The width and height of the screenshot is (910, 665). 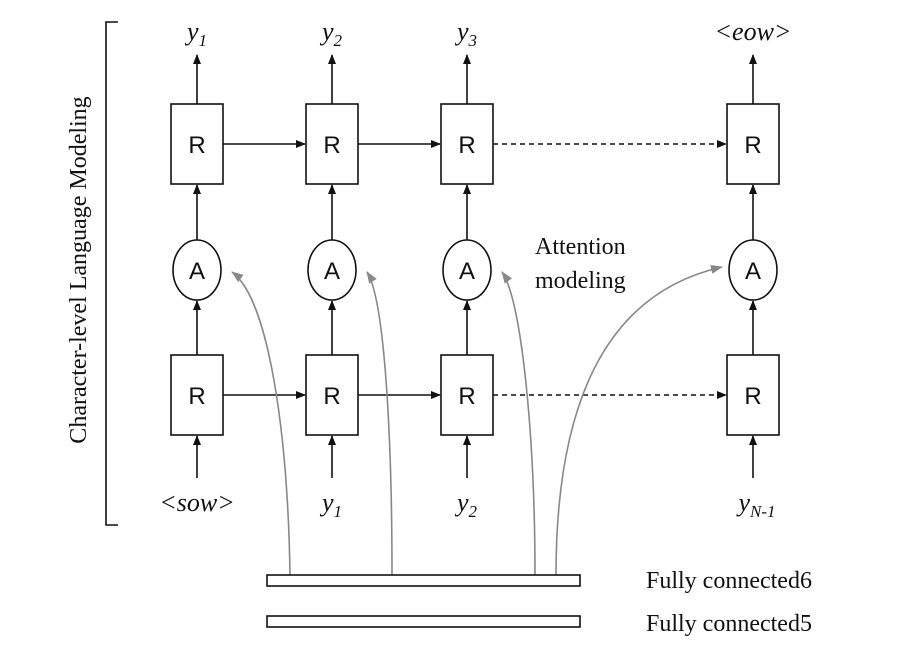 I want to click on fc5-layer, so click(x=423, y=621).